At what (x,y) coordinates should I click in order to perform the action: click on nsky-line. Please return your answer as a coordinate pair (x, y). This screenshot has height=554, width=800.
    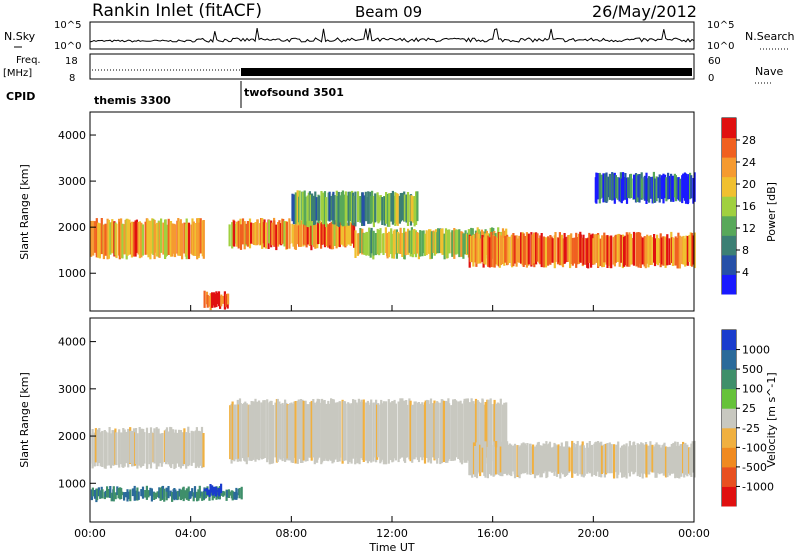
    Looking at the image, I should click on (392, 36).